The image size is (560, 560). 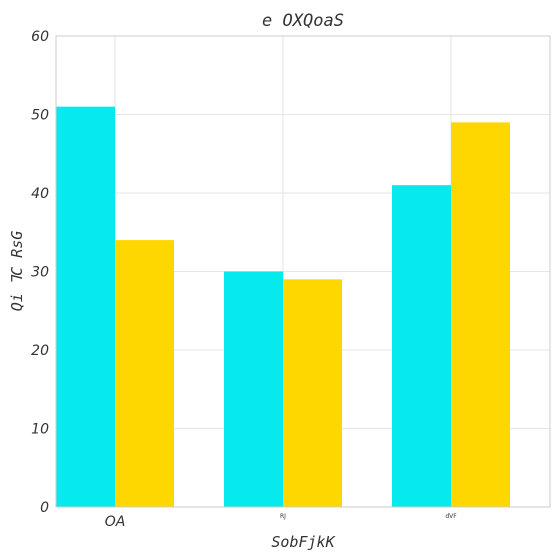 I want to click on x-tick-label: OA, so click(x=115, y=522).